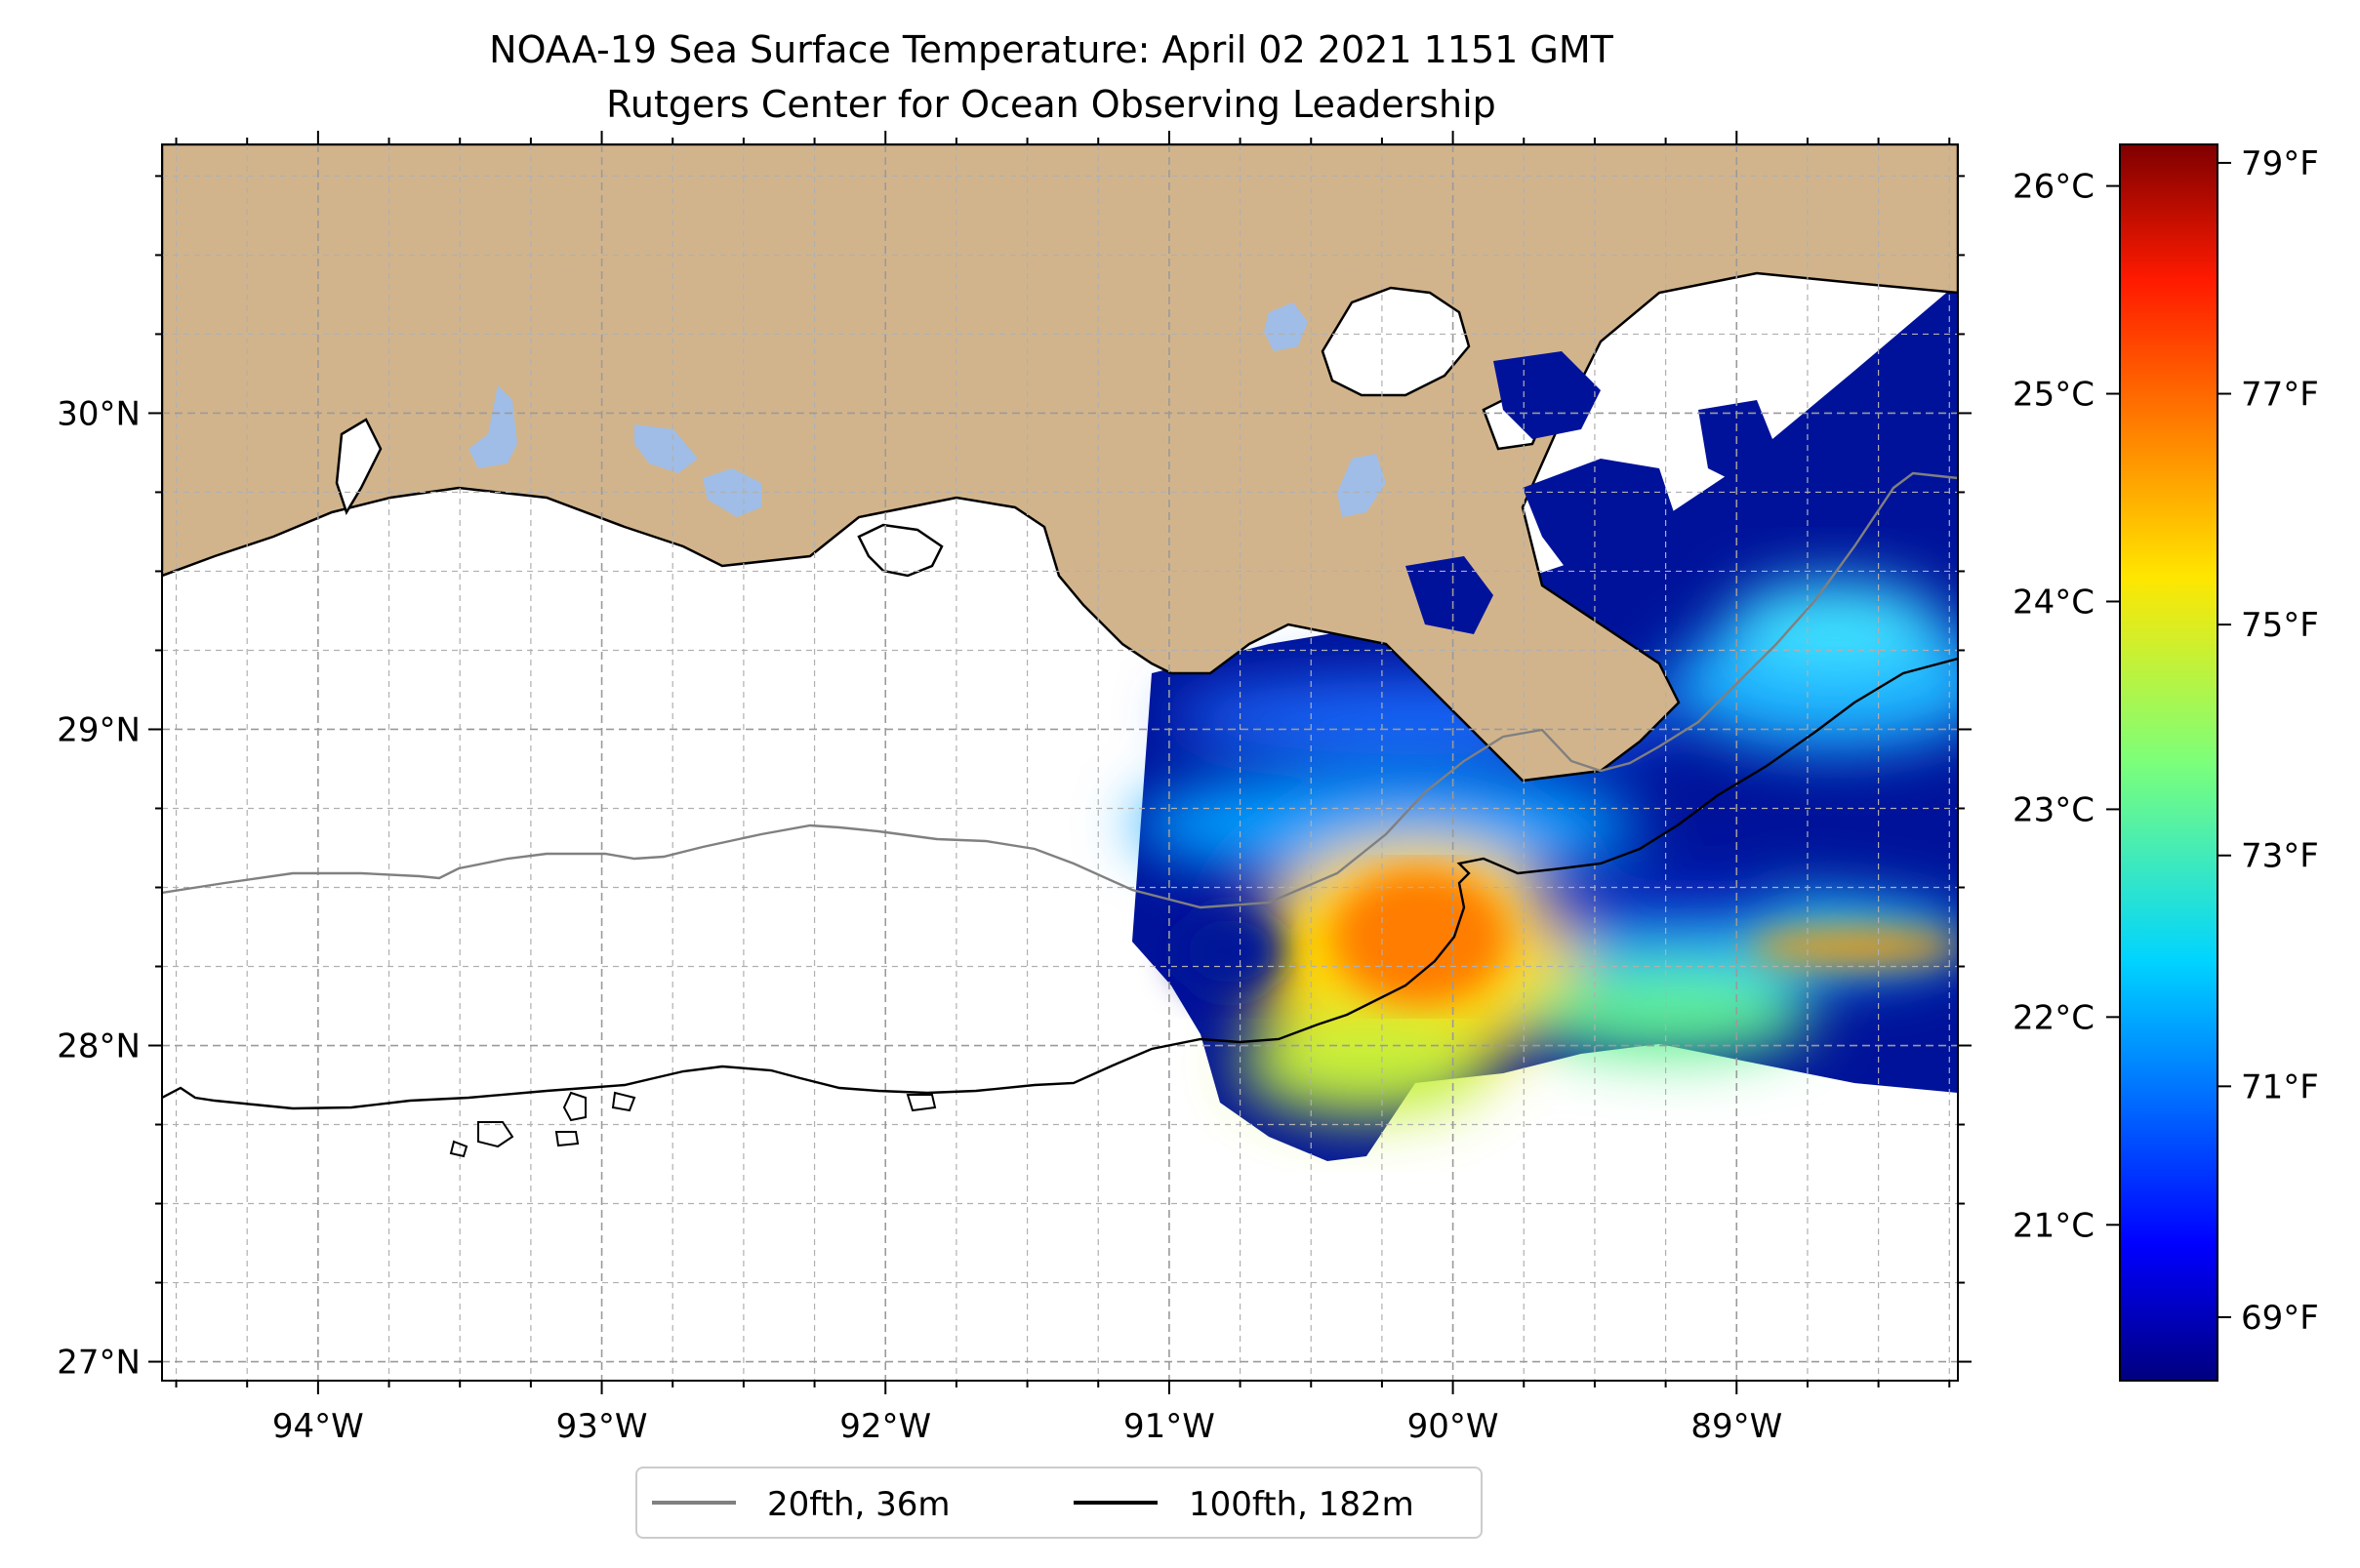 This screenshot has width=2360, height=1568. What do you see at coordinates (602, 1426) in the screenshot?
I see `lon-tick-label: 93°W` at bounding box center [602, 1426].